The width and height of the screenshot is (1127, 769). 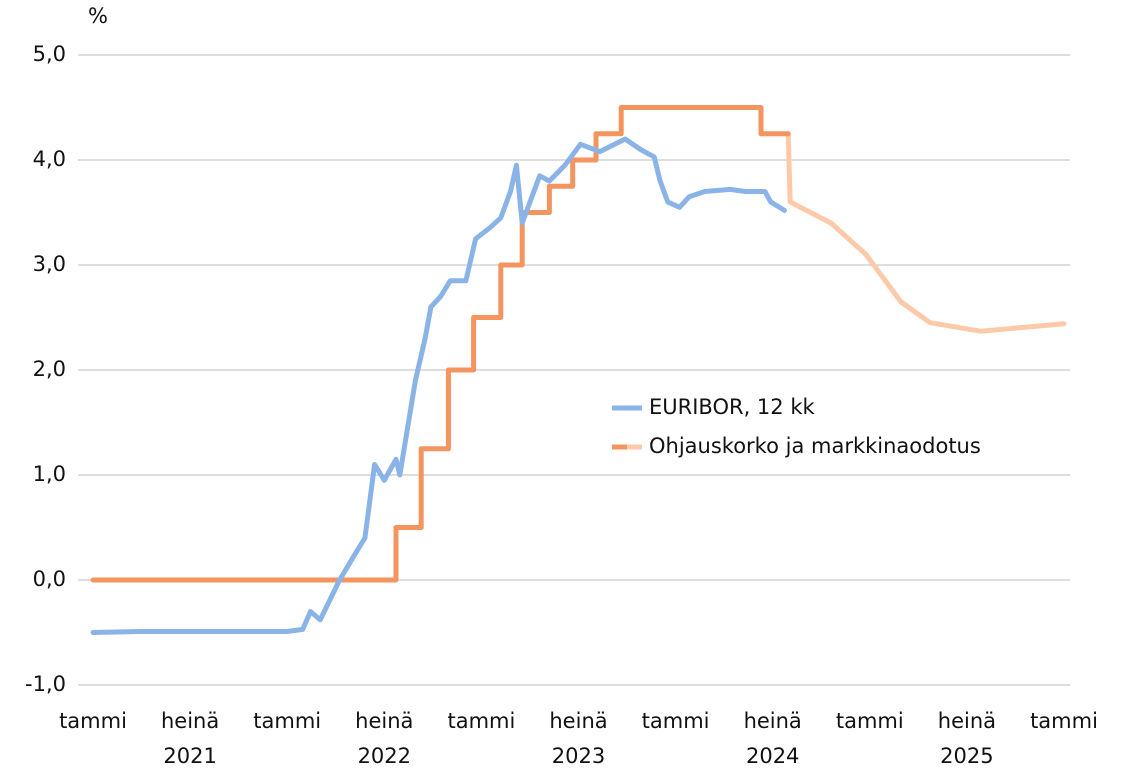 What do you see at coordinates (49, 579) in the screenshot?
I see `y-tick-label: 0,0` at bounding box center [49, 579].